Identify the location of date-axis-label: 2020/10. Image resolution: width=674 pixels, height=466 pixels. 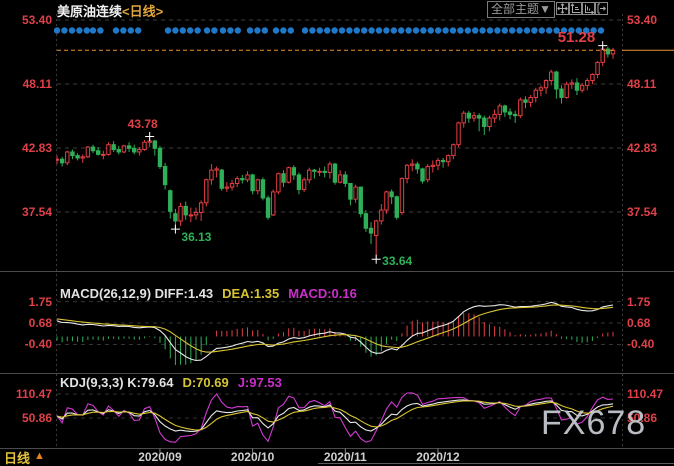
(252, 457).